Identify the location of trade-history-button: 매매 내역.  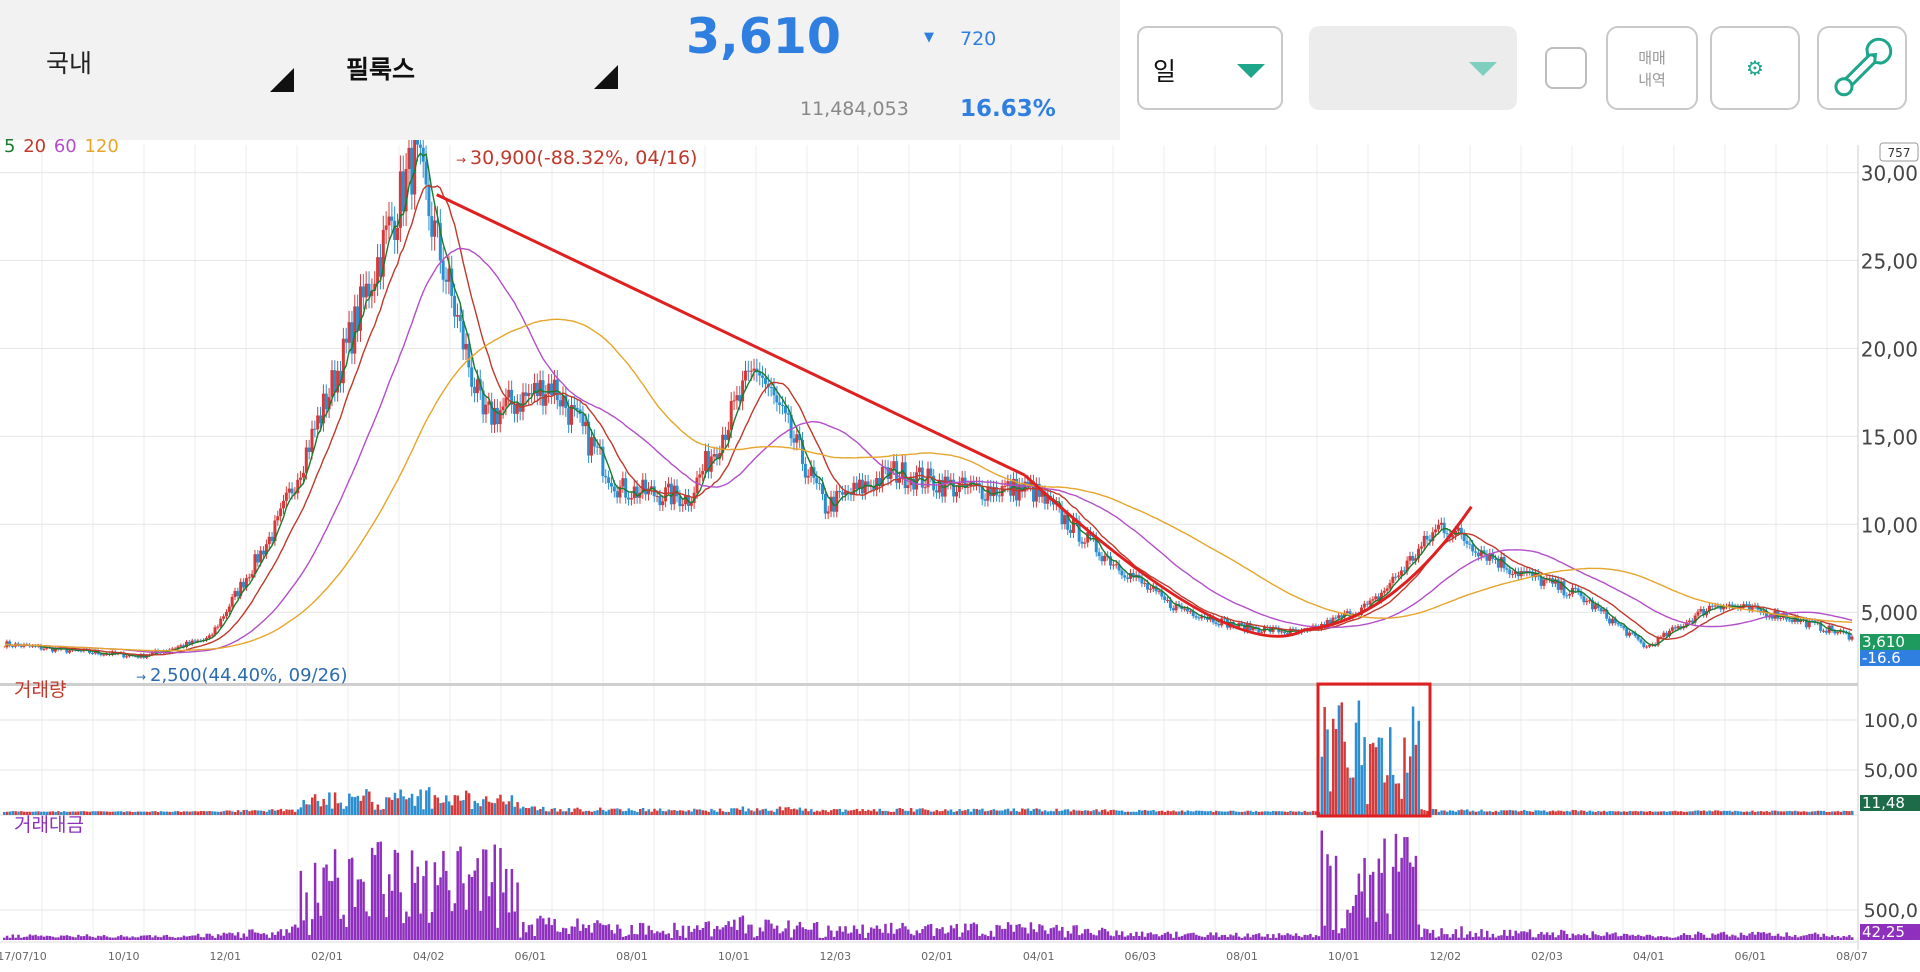
(1652, 68).